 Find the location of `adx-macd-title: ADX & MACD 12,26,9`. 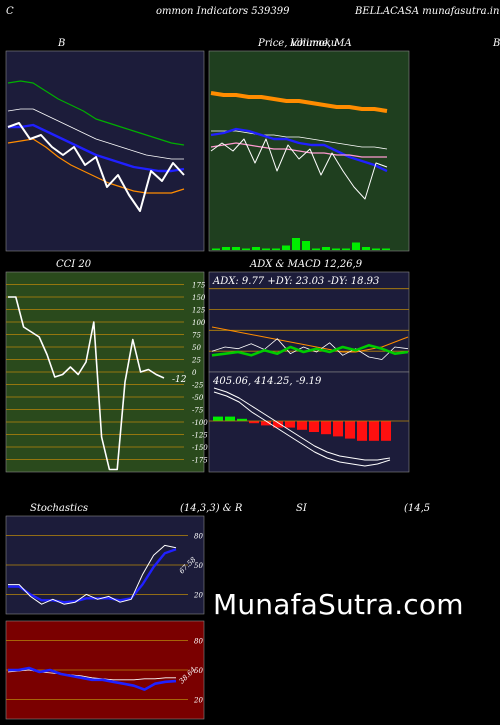

adx-macd-title: ADX & MACD 12,26,9 is located at coordinates (306, 264).